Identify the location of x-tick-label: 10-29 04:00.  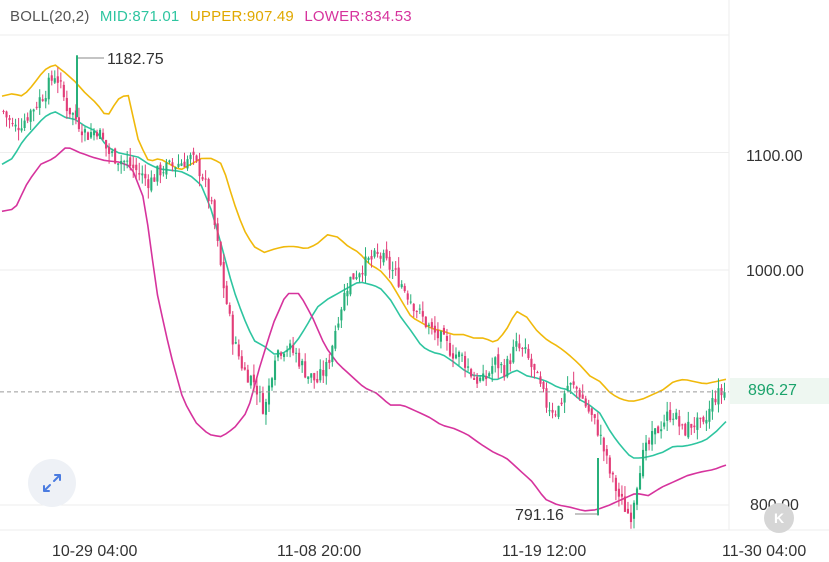
(95, 551).